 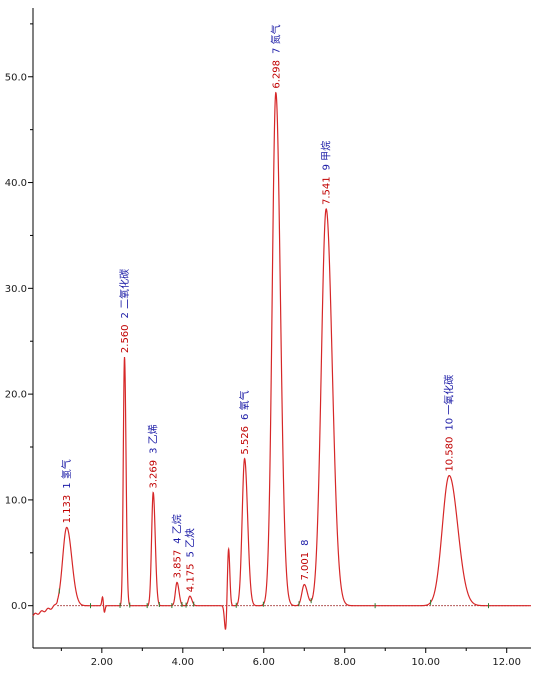 I want to click on peak-retention-time: 7.001, so click(x=305, y=566).